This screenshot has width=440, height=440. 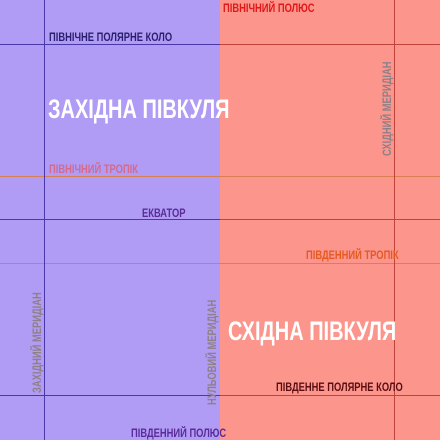 I want to click on tropic-of-capricorn-line, so click(x=220, y=263).